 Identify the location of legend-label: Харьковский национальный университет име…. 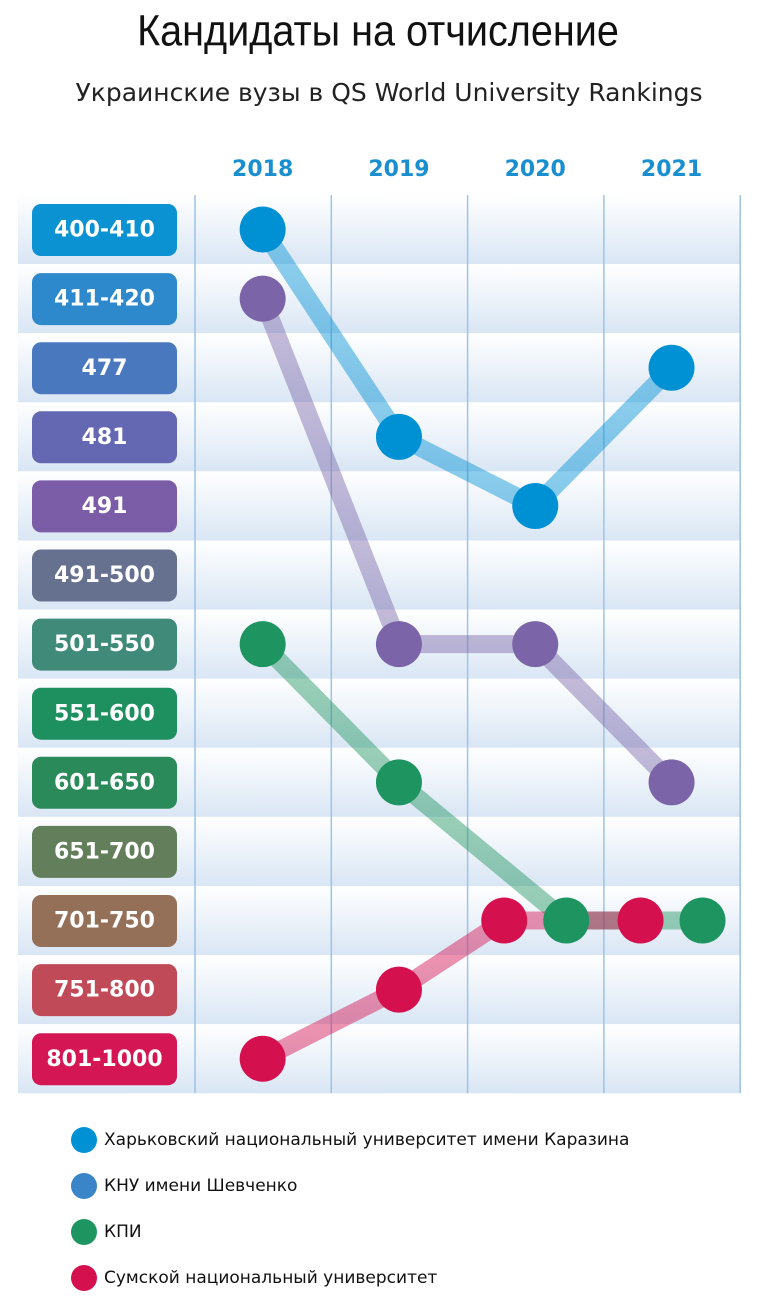
(366, 1140).